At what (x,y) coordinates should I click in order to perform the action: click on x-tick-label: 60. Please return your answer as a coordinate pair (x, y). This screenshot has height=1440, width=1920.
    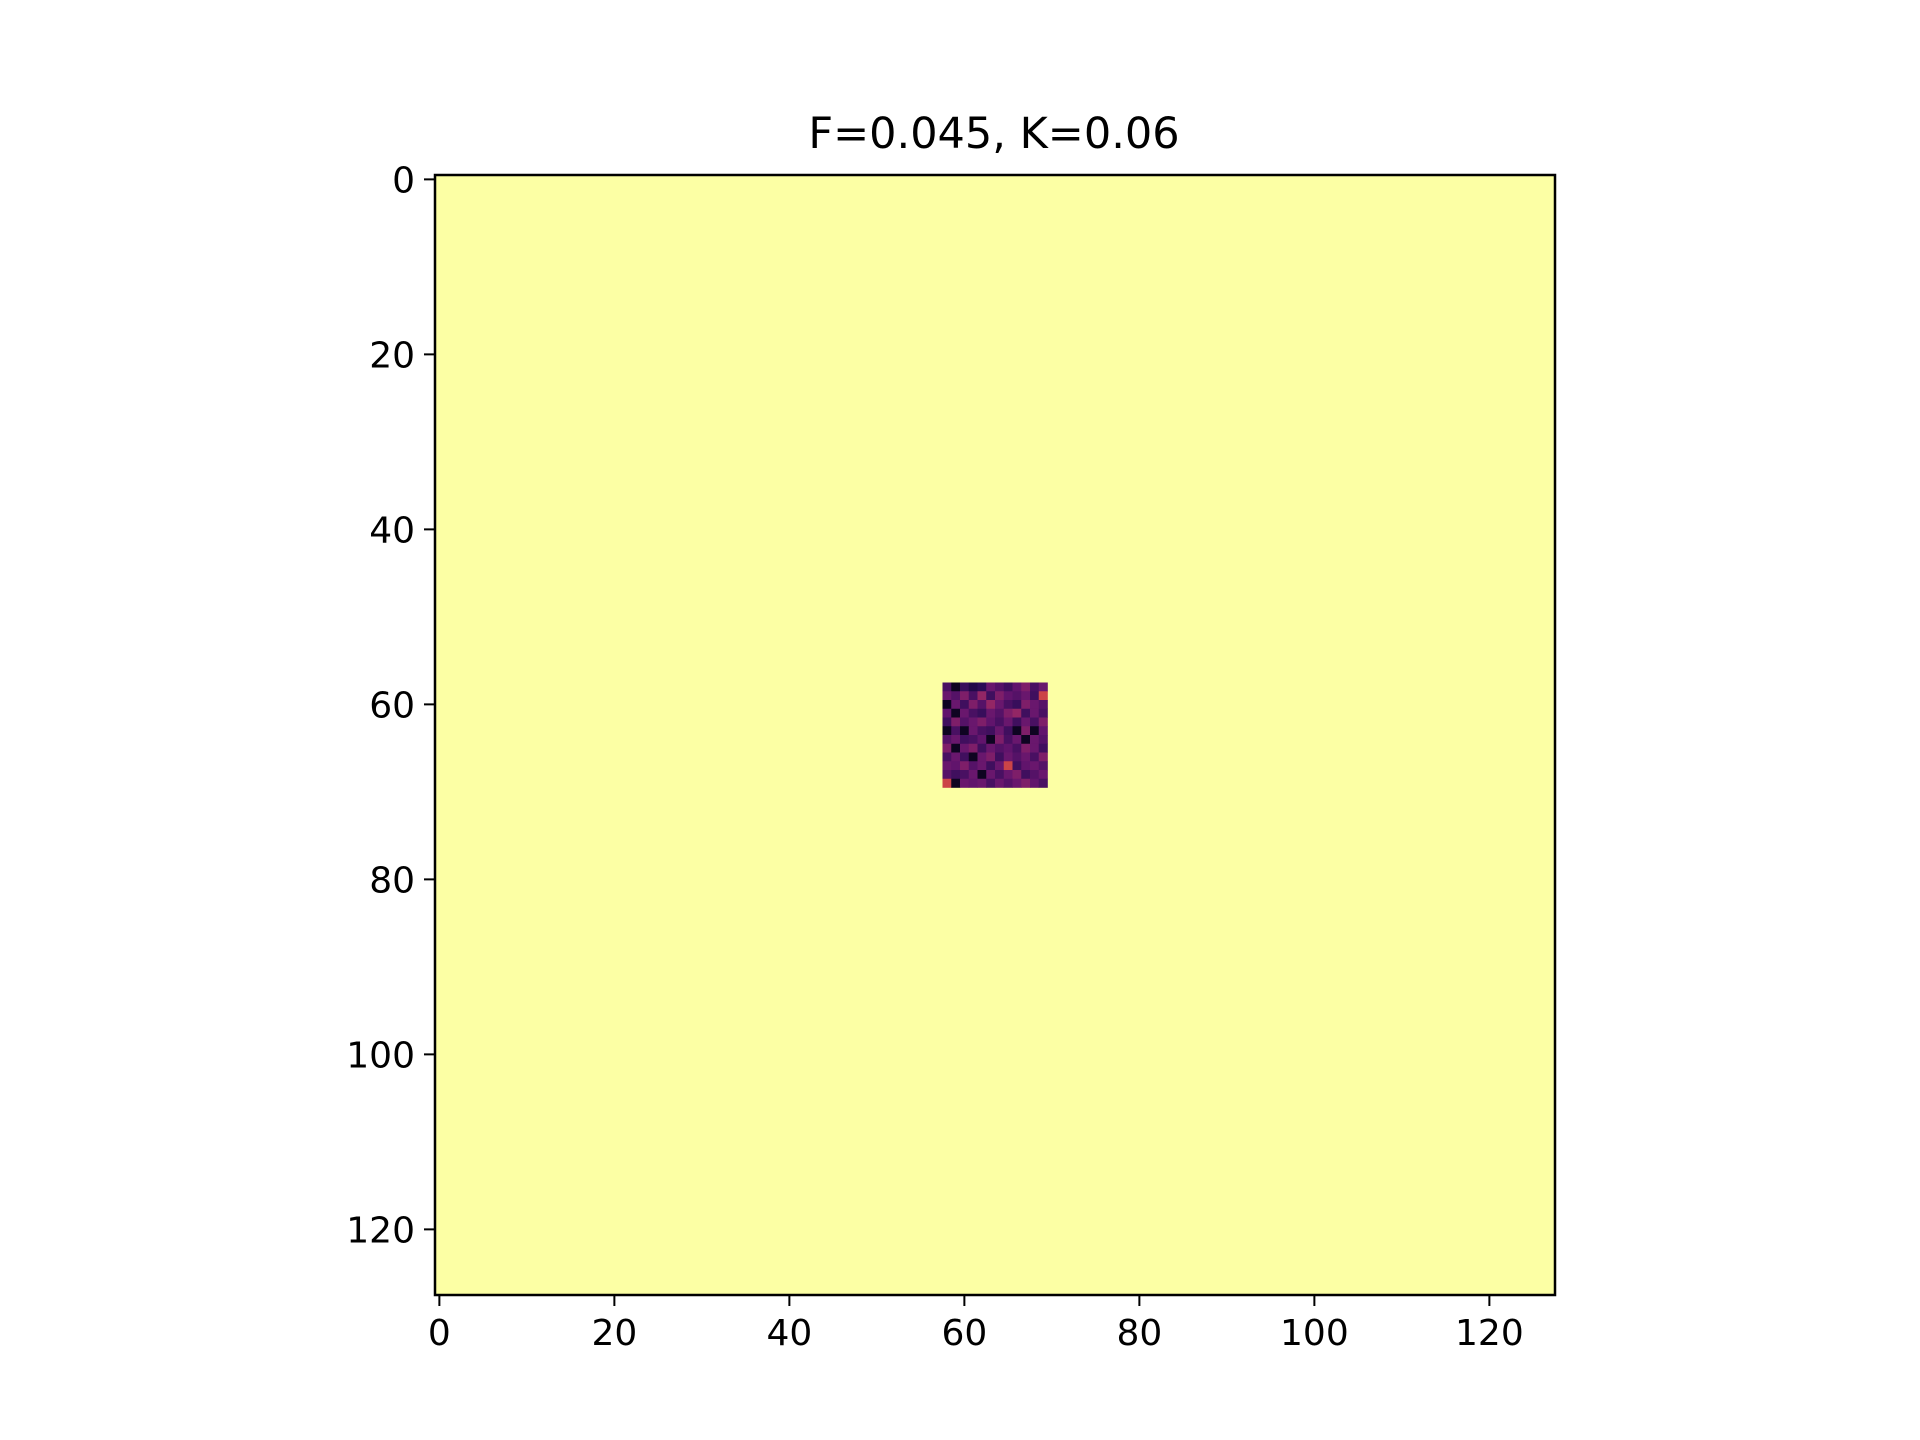
    Looking at the image, I should click on (964, 1333).